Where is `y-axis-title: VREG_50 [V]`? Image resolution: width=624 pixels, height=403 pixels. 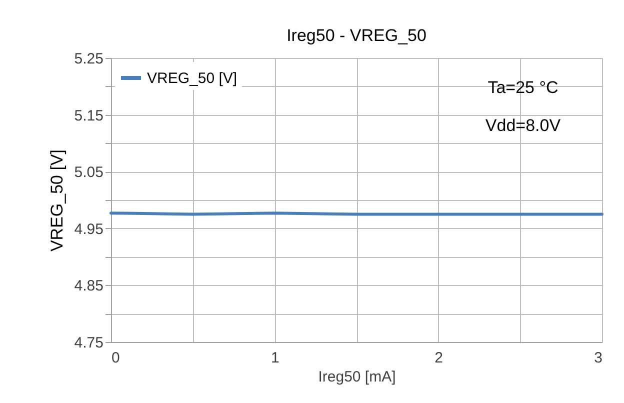 y-axis-title: VREG_50 [V] is located at coordinates (56, 200).